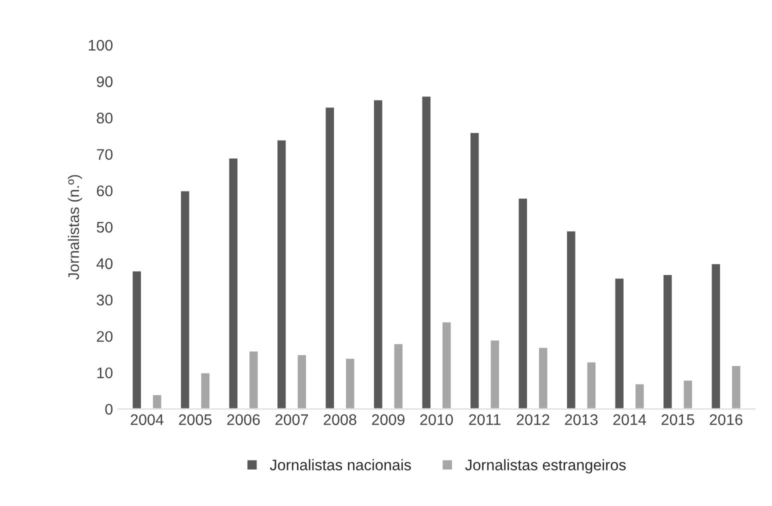 Image resolution: width=772 pixels, height=506 pixels. What do you see at coordinates (436, 420) in the screenshot?
I see `x-tick-label: 2010` at bounding box center [436, 420].